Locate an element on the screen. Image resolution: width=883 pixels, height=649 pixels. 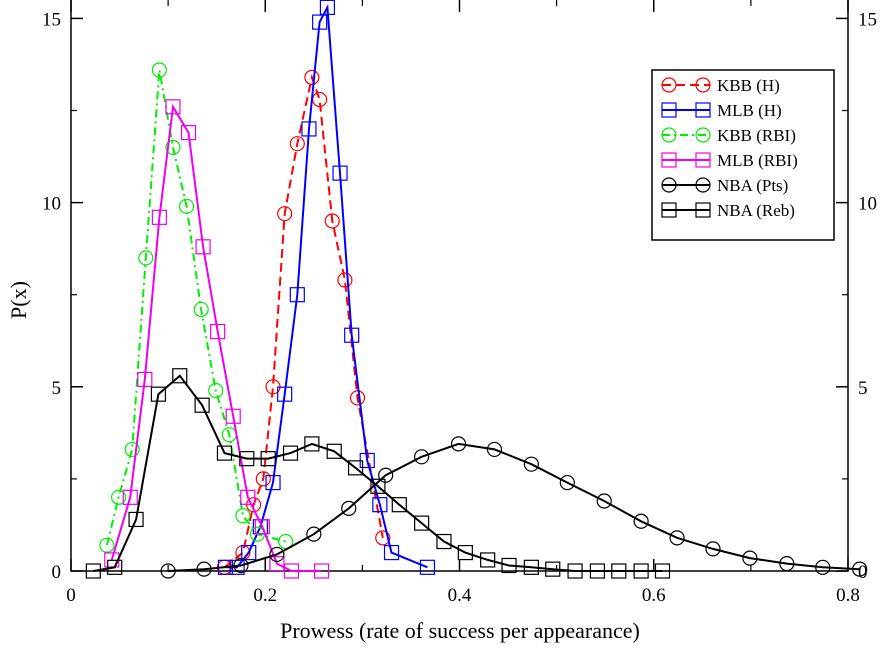
legend-item: MLB (RBI) is located at coordinates (729, 160).